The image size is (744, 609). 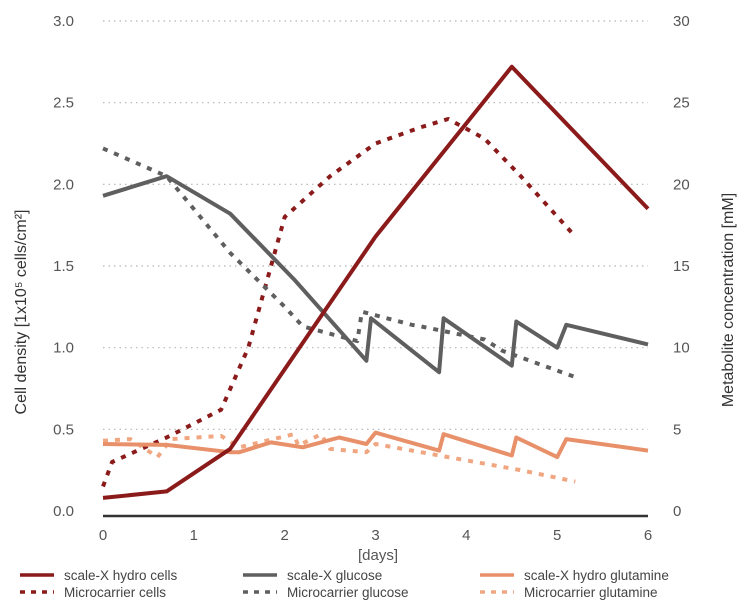 What do you see at coordinates (677, 429) in the screenshot?
I see `y-tick-label-right: 5` at bounding box center [677, 429].